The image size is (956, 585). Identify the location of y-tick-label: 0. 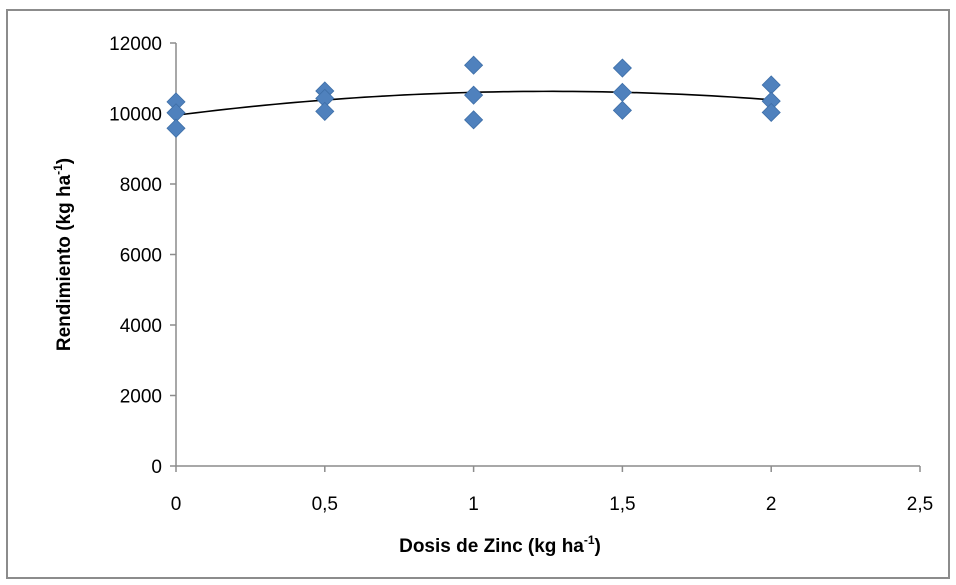
(156, 467).